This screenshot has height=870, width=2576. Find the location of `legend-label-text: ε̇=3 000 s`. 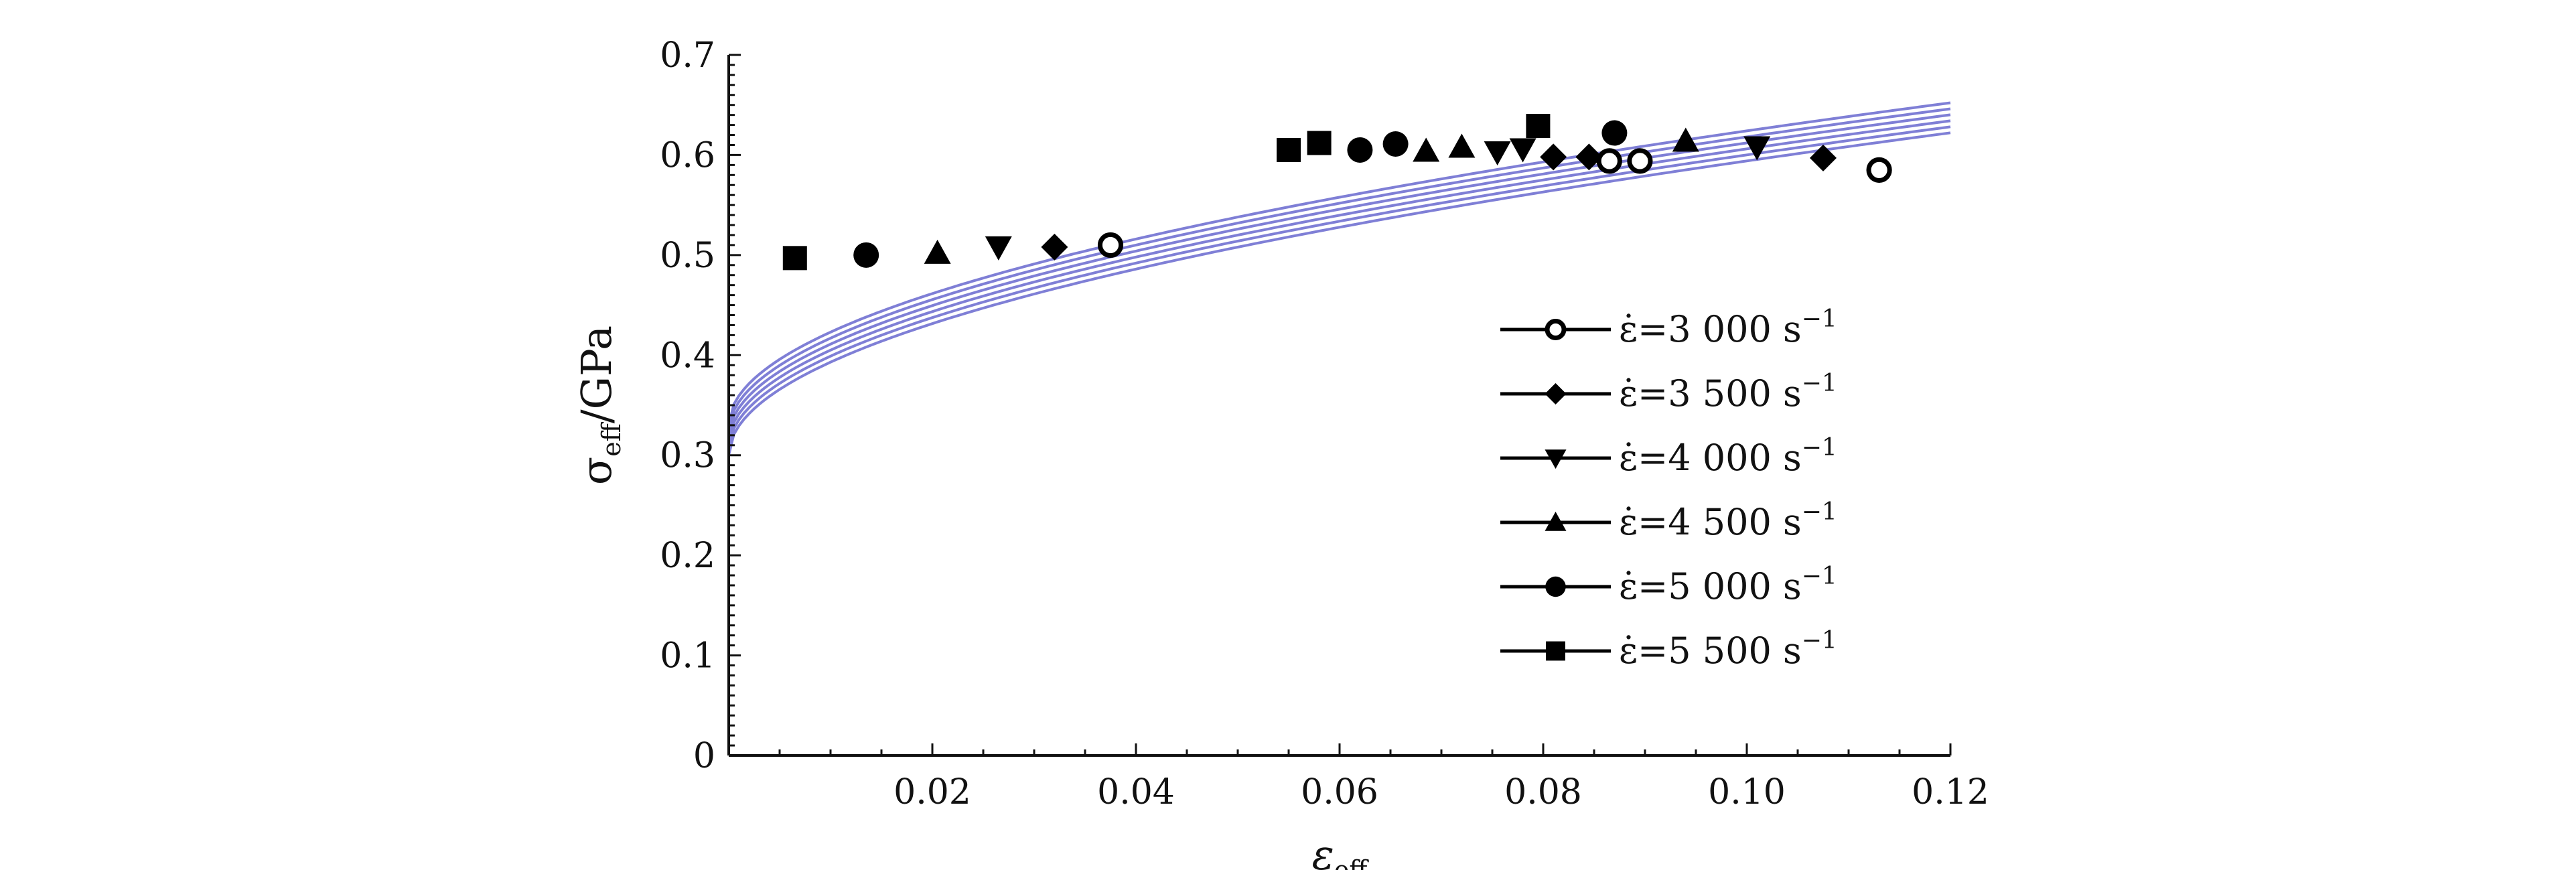

legend-label-text: ε̇=3 000 s is located at coordinates (1710, 329).